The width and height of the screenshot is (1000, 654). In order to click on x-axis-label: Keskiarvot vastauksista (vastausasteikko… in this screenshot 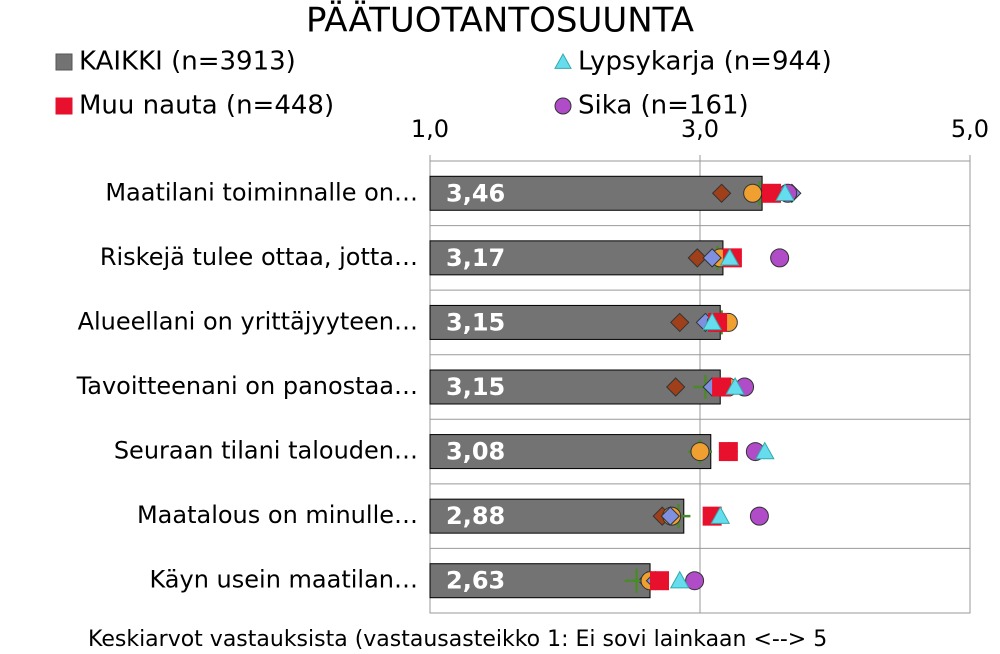, I will do `click(457, 639)`.